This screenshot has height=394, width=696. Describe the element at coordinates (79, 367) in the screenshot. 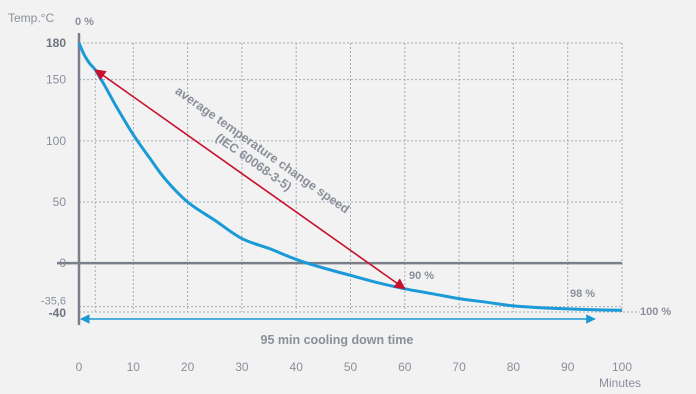

I see `x-tick-label: 0` at that location.